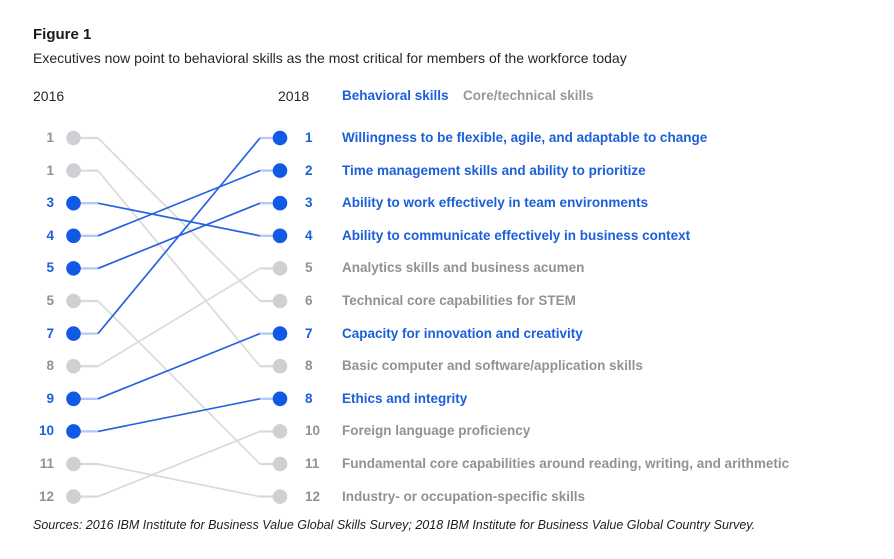 The width and height of the screenshot is (894, 559). Describe the element at coordinates (46, 431) in the screenshot. I see `rank-2016-value: 10` at that location.